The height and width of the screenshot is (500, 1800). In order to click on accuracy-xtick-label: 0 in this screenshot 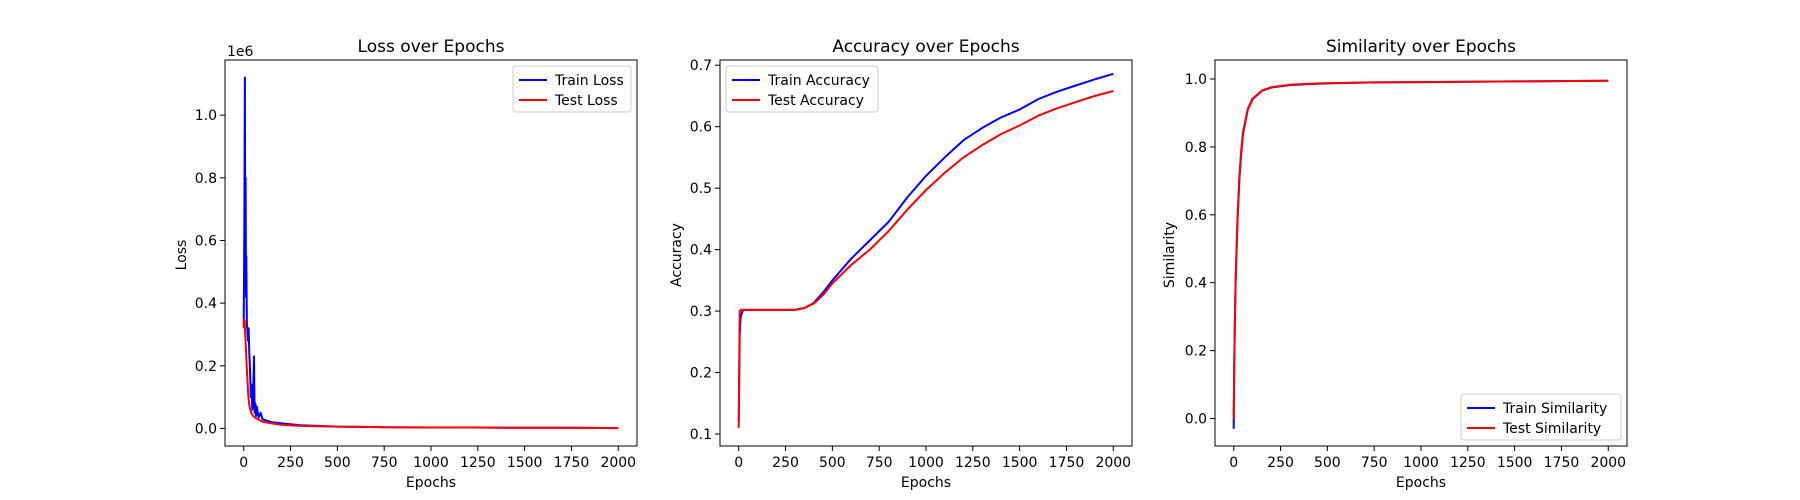, I will do `click(738, 463)`.